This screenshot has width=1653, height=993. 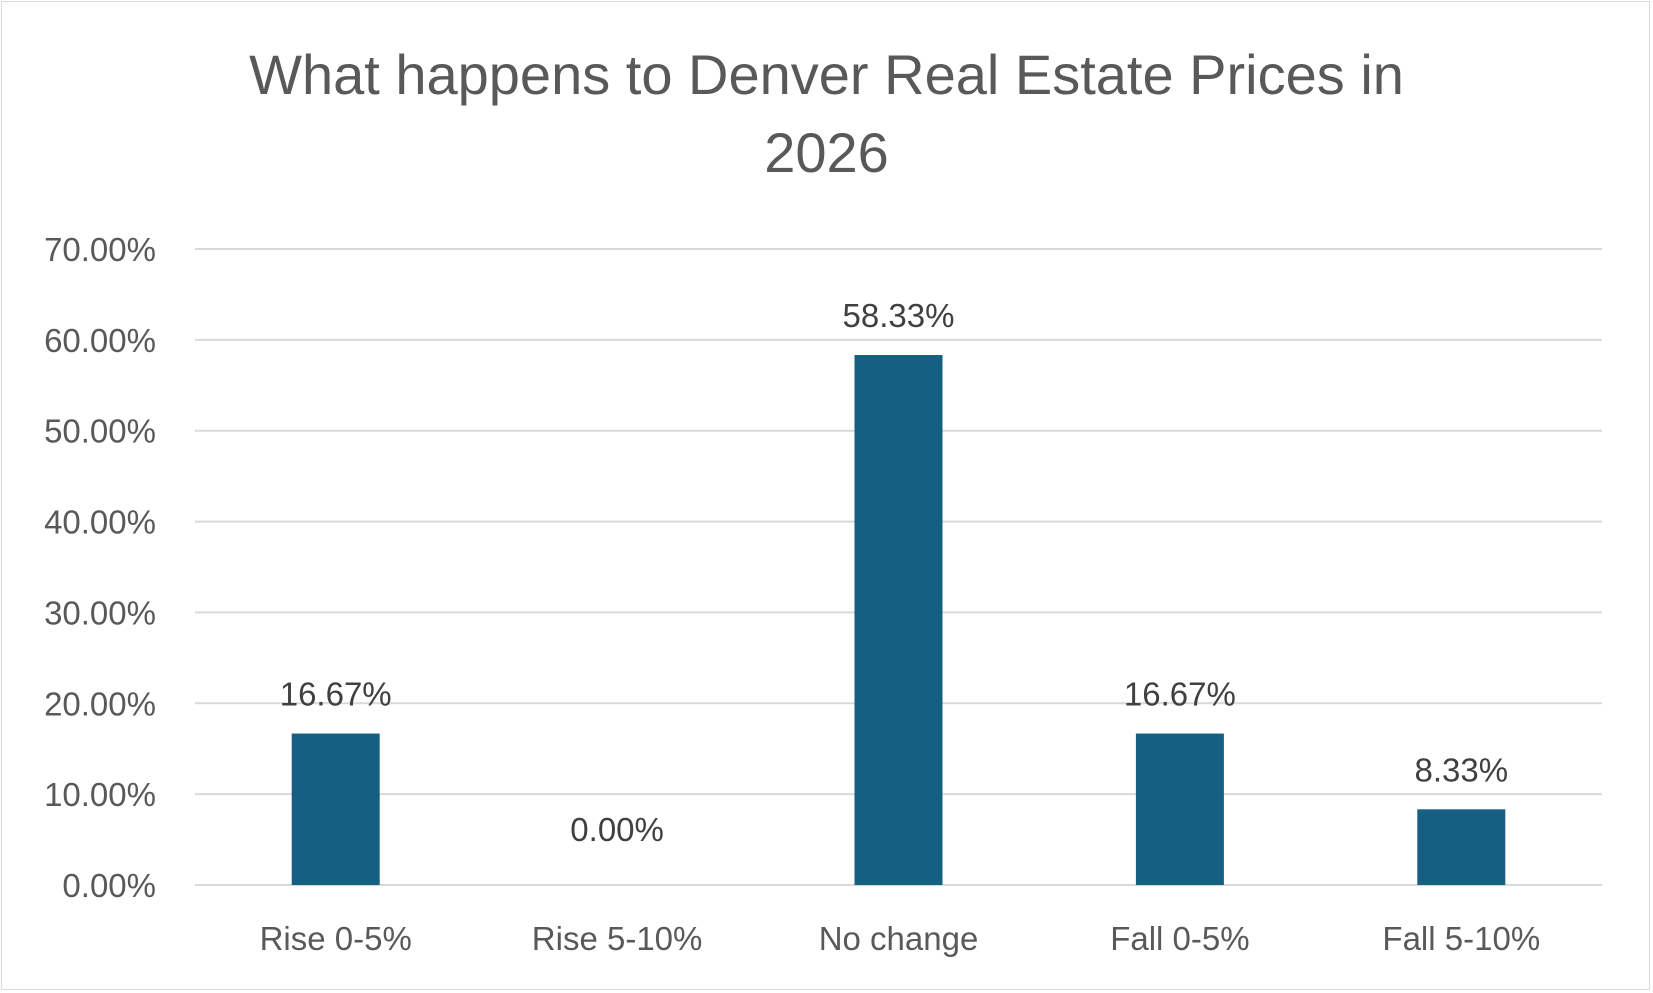 I want to click on x-tick-label: No change, so click(x=899, y=938).